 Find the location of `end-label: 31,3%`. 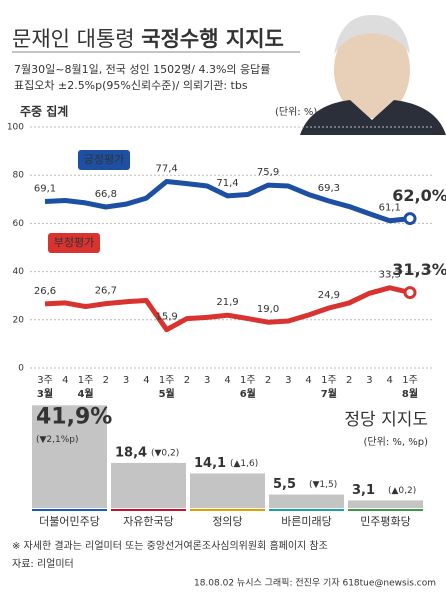

end-label: 31,3% is located at coordinates (419, 269).